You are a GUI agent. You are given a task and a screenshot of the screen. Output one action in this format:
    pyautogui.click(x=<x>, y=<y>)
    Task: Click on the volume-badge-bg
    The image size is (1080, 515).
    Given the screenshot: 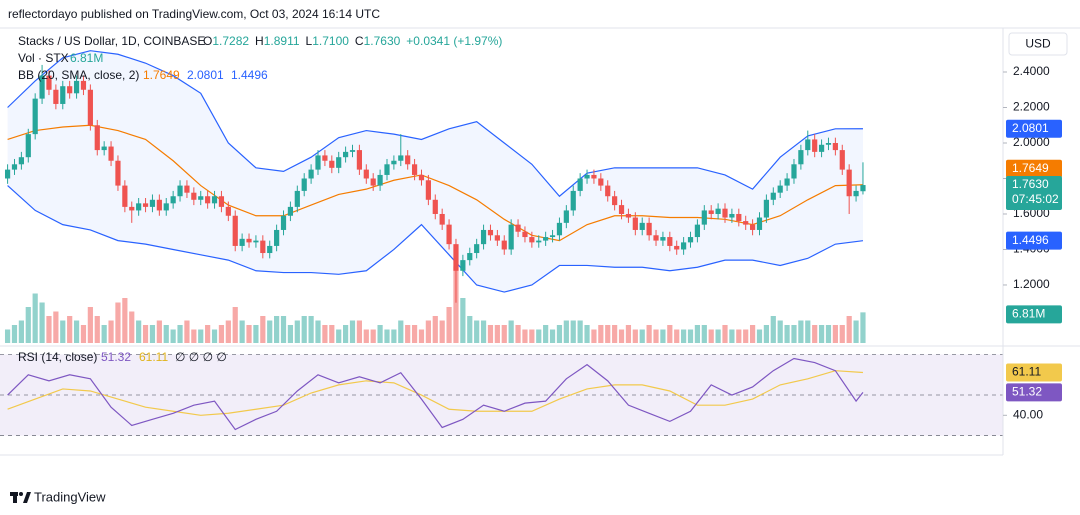 What is the action you would take?
    pyautogui.click(x=1034, y=314)
    